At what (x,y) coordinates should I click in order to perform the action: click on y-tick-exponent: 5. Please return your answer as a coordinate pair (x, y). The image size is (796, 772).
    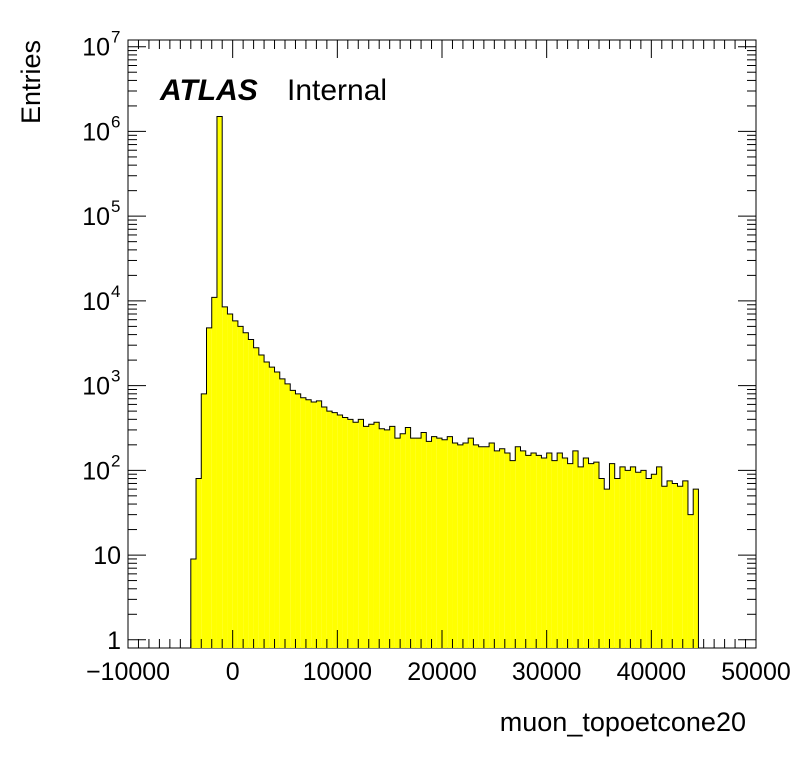
    Looking at the image, I should click on (115, 206).